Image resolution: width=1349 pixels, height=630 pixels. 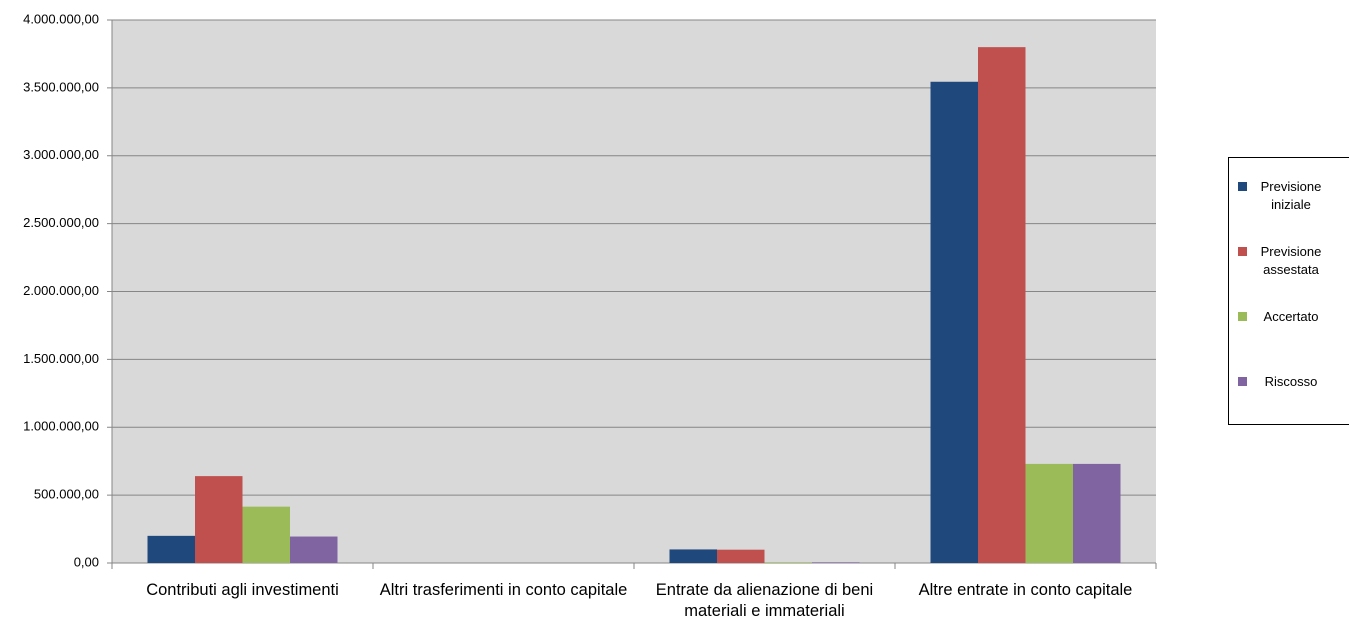 I want to click on y-tick-label: 2.500.000,00, so click(x=61, y=222).